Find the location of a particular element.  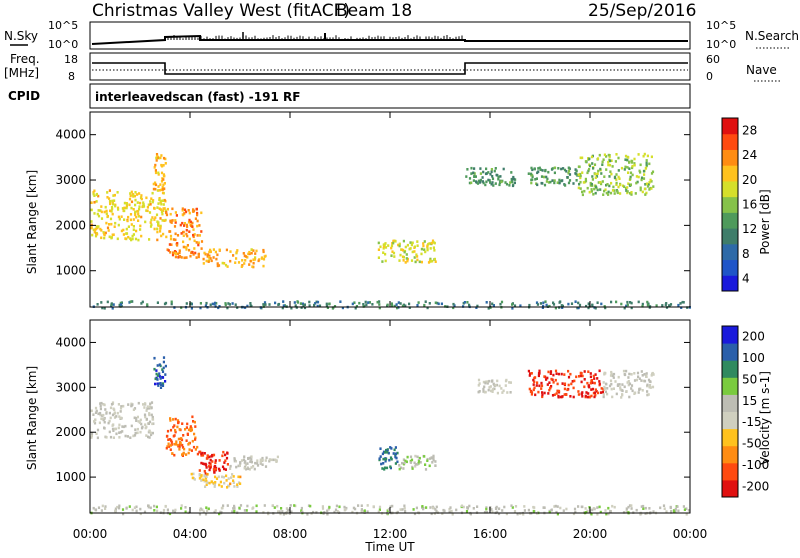

colorbar-tick-label: 12 is located at coordinates (749, 229).